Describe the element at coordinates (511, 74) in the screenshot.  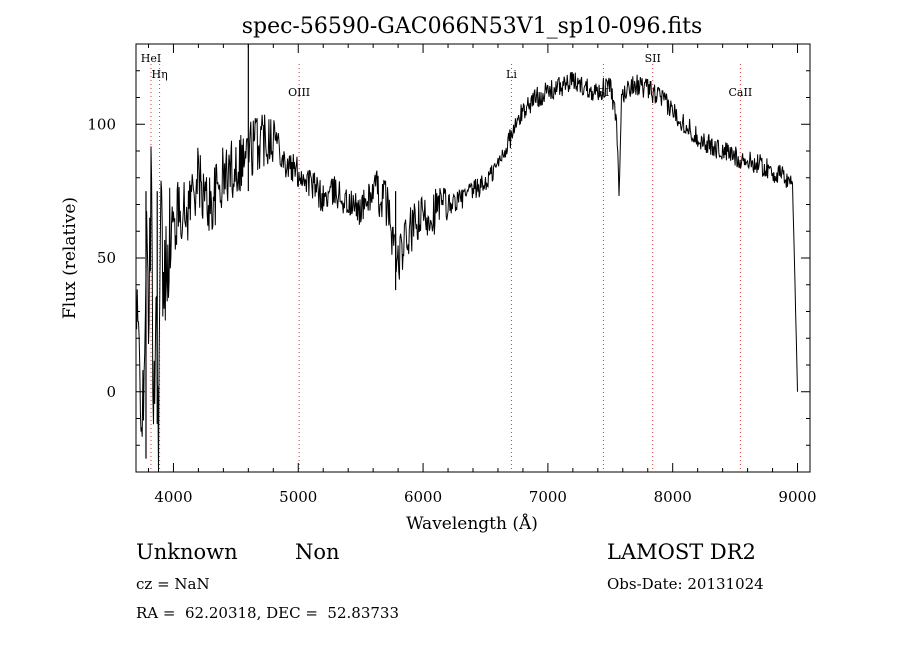
I see `spectral-line-label-Li: Li` at that location.